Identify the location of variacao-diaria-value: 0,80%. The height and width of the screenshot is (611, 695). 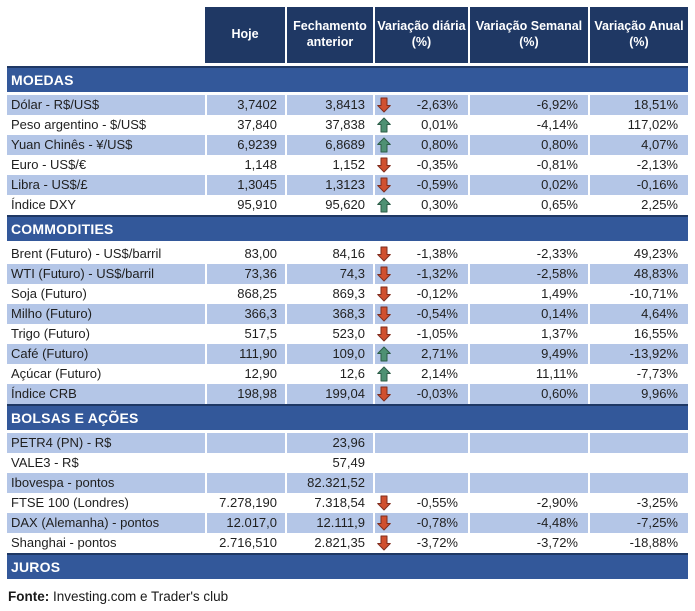
(439, 144).